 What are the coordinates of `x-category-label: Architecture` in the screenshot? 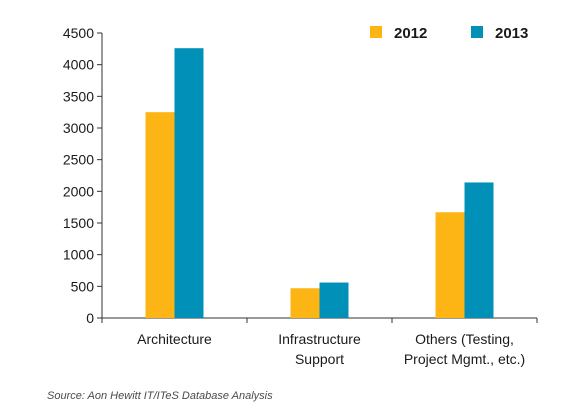 It's located at (174, 339).